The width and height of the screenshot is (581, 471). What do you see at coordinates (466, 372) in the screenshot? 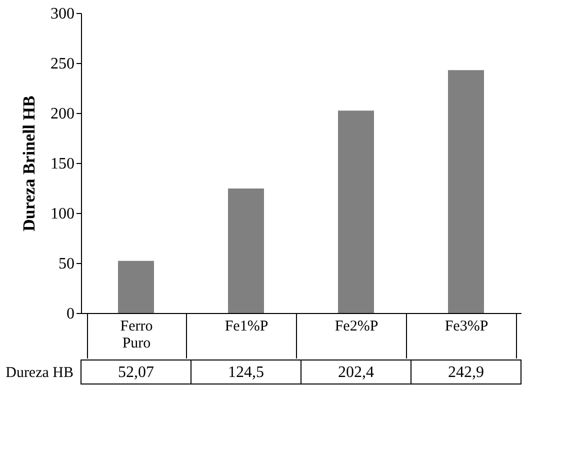
I see `data-label: 242,9` at bounding box center [466, 372].